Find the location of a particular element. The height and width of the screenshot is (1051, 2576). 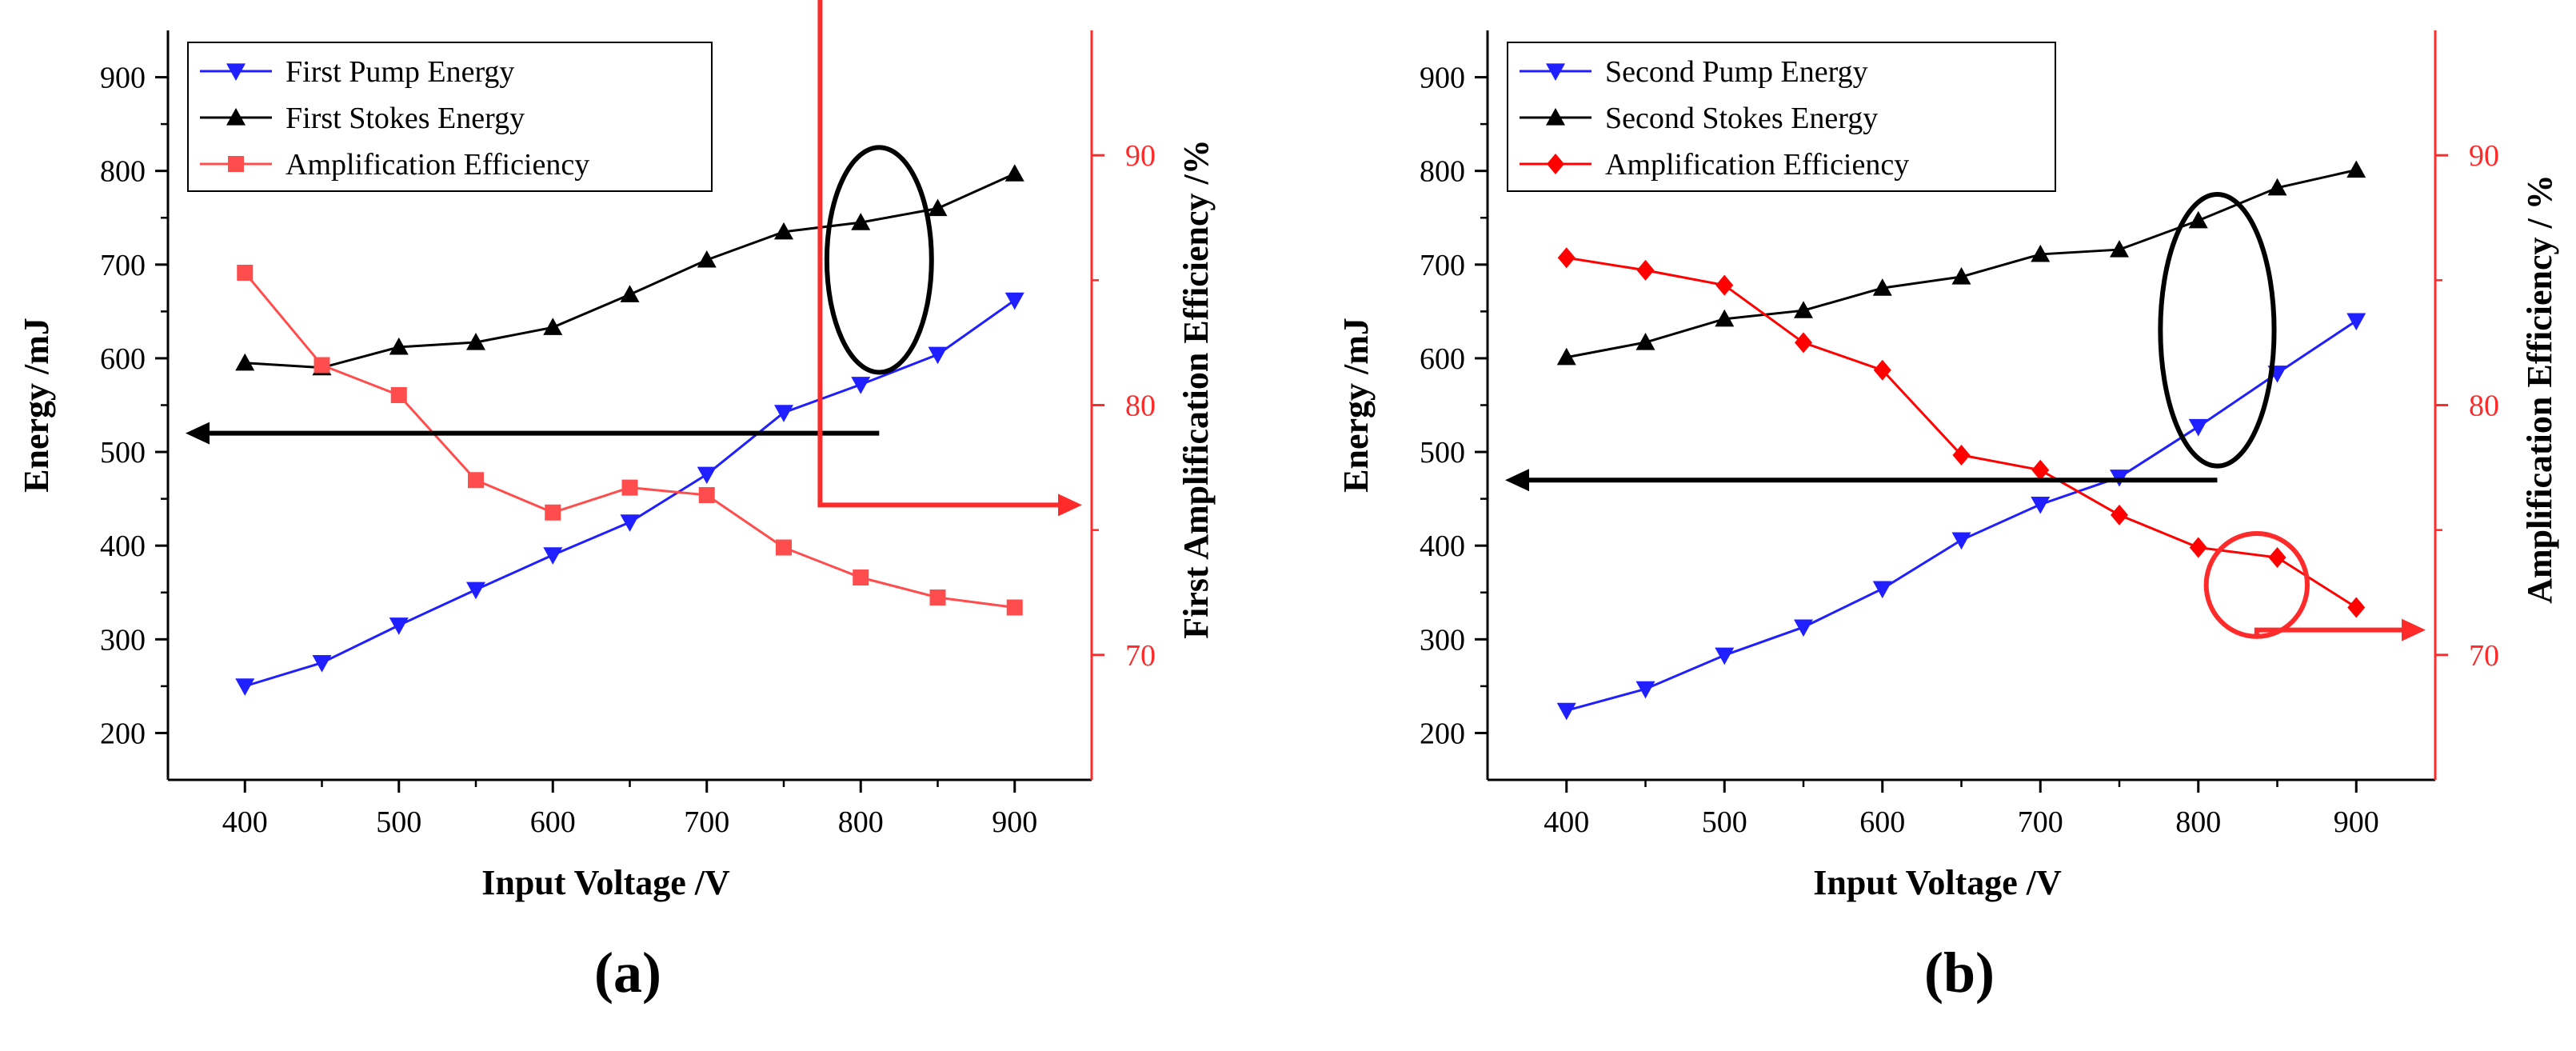

legend-entry-1: Second Stokes Energy is located at coordinates (1741, 118).